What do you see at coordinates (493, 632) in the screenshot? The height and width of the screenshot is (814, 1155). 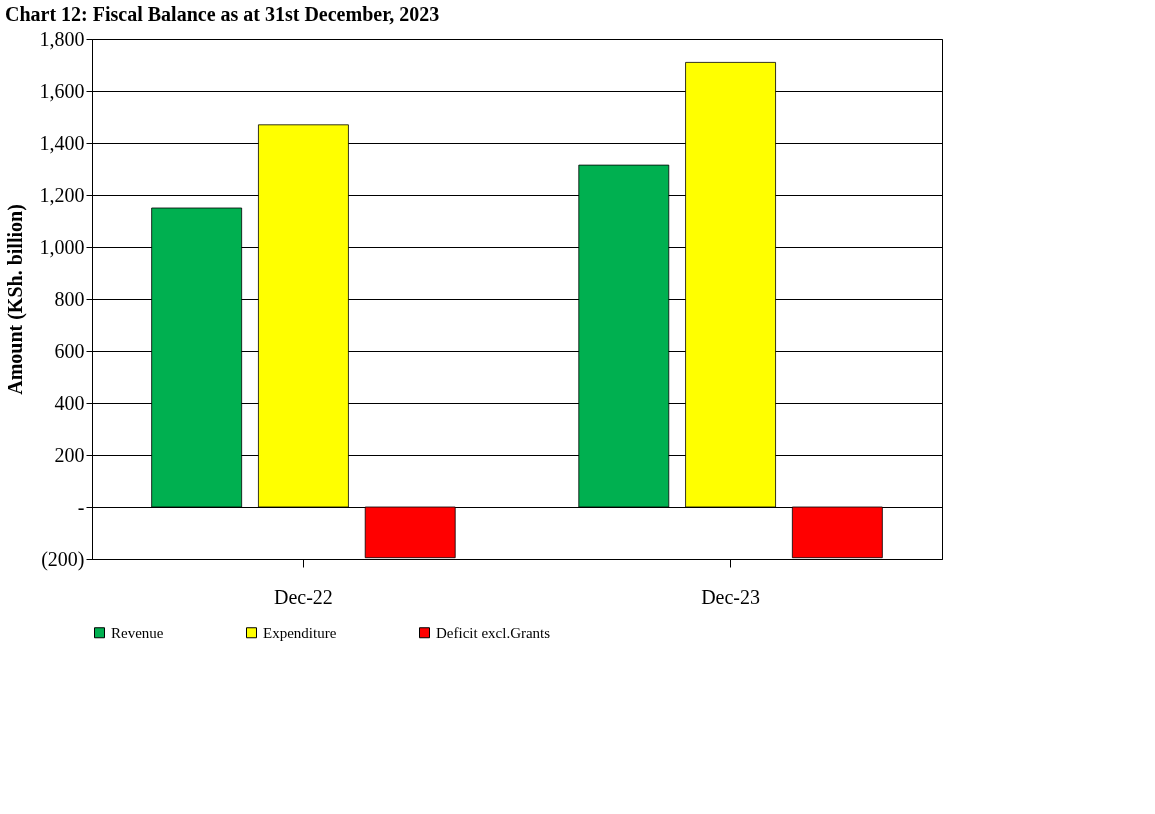 I see `legend-label: Deficit excl.Grants` at bounding box center [493, 632].